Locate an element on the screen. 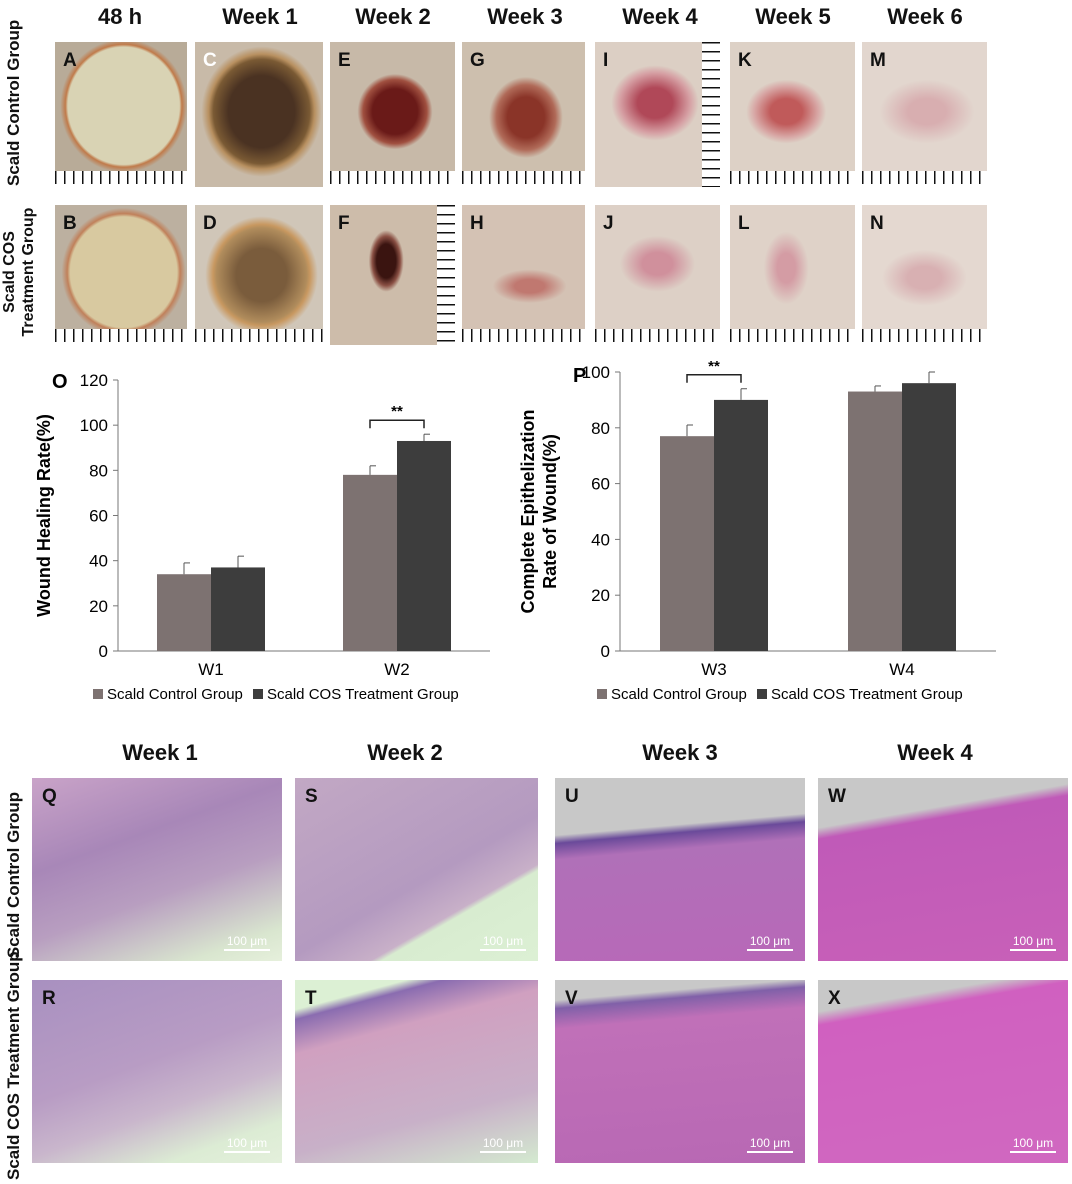 Image resolution: width=1072 pixels, height=1184 pixels. histo-header-week1: Week 1 is located at coordinates (160, 752).